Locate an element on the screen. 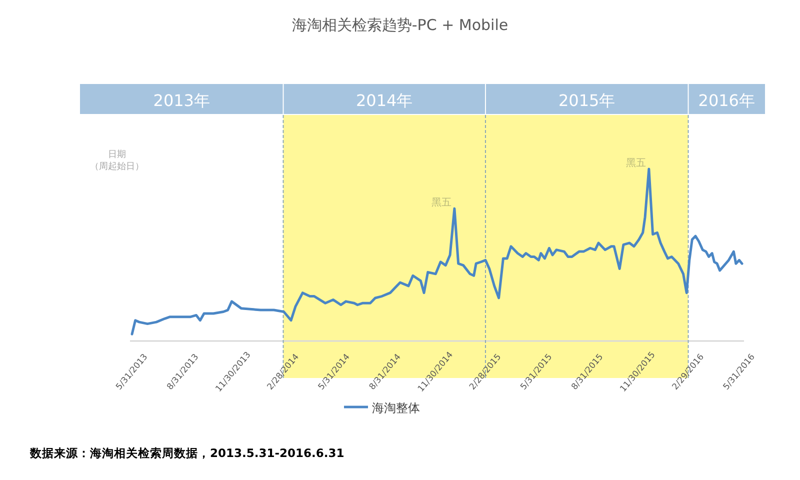  legend-label: 海淘整体 is located at coordinates (396, 408).